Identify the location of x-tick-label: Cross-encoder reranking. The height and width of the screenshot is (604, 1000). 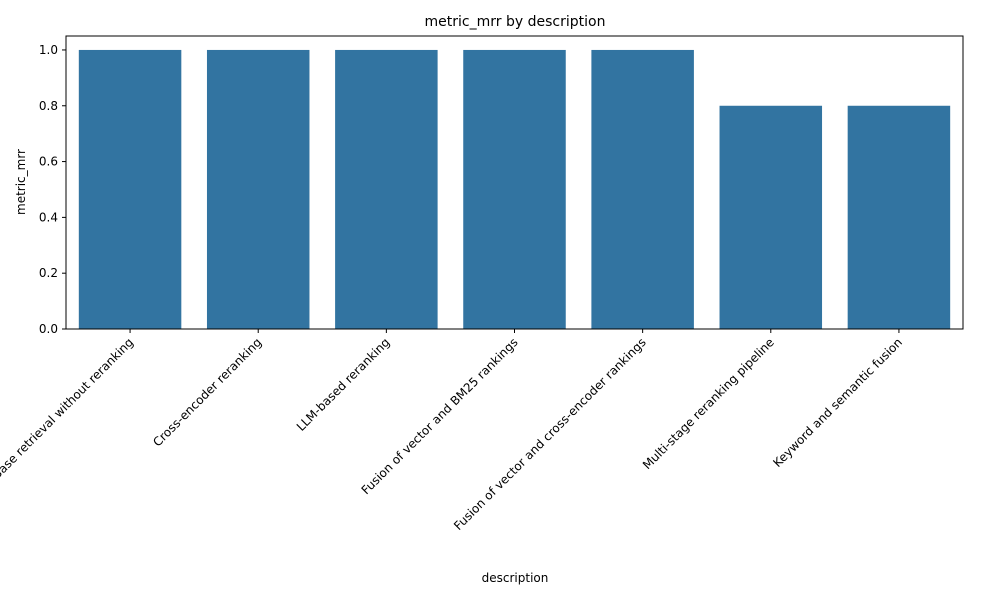
(207, 392).